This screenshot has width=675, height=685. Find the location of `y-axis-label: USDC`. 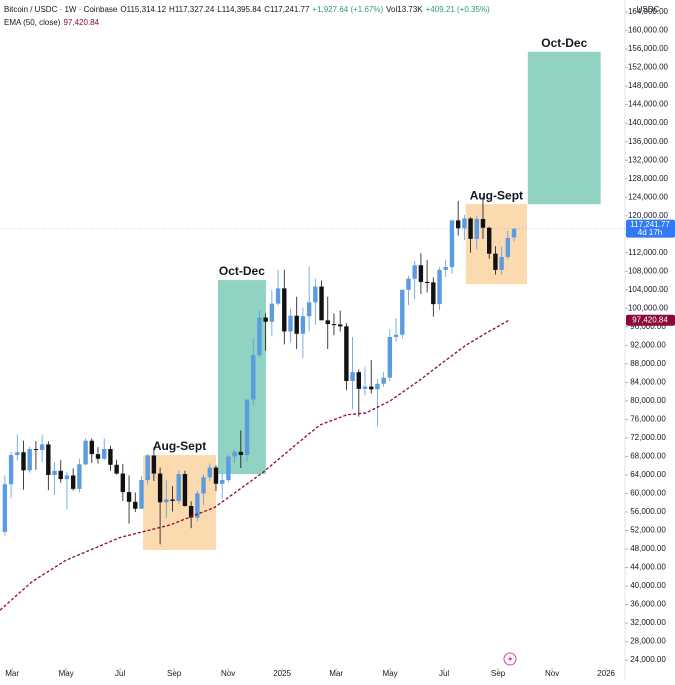

y-axis-label: USDC is located at coordinates (648, 9).